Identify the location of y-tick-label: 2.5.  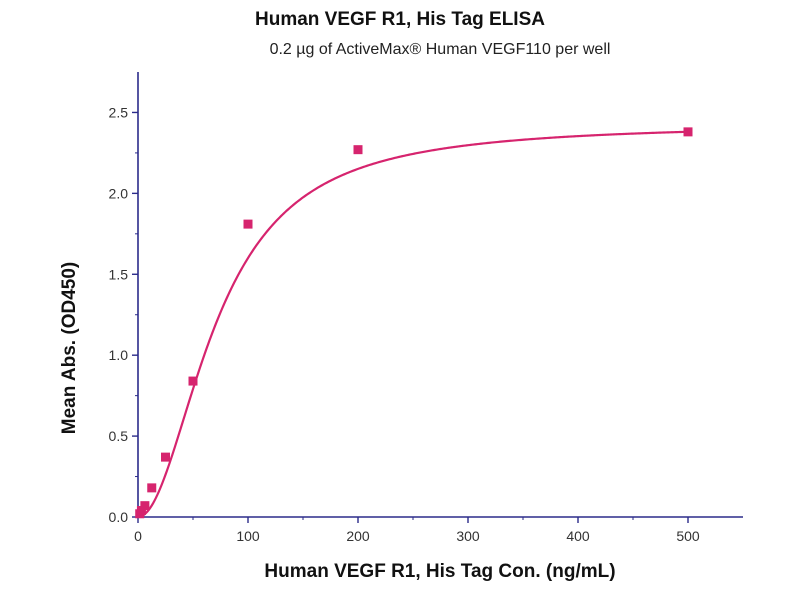
(119, 112).